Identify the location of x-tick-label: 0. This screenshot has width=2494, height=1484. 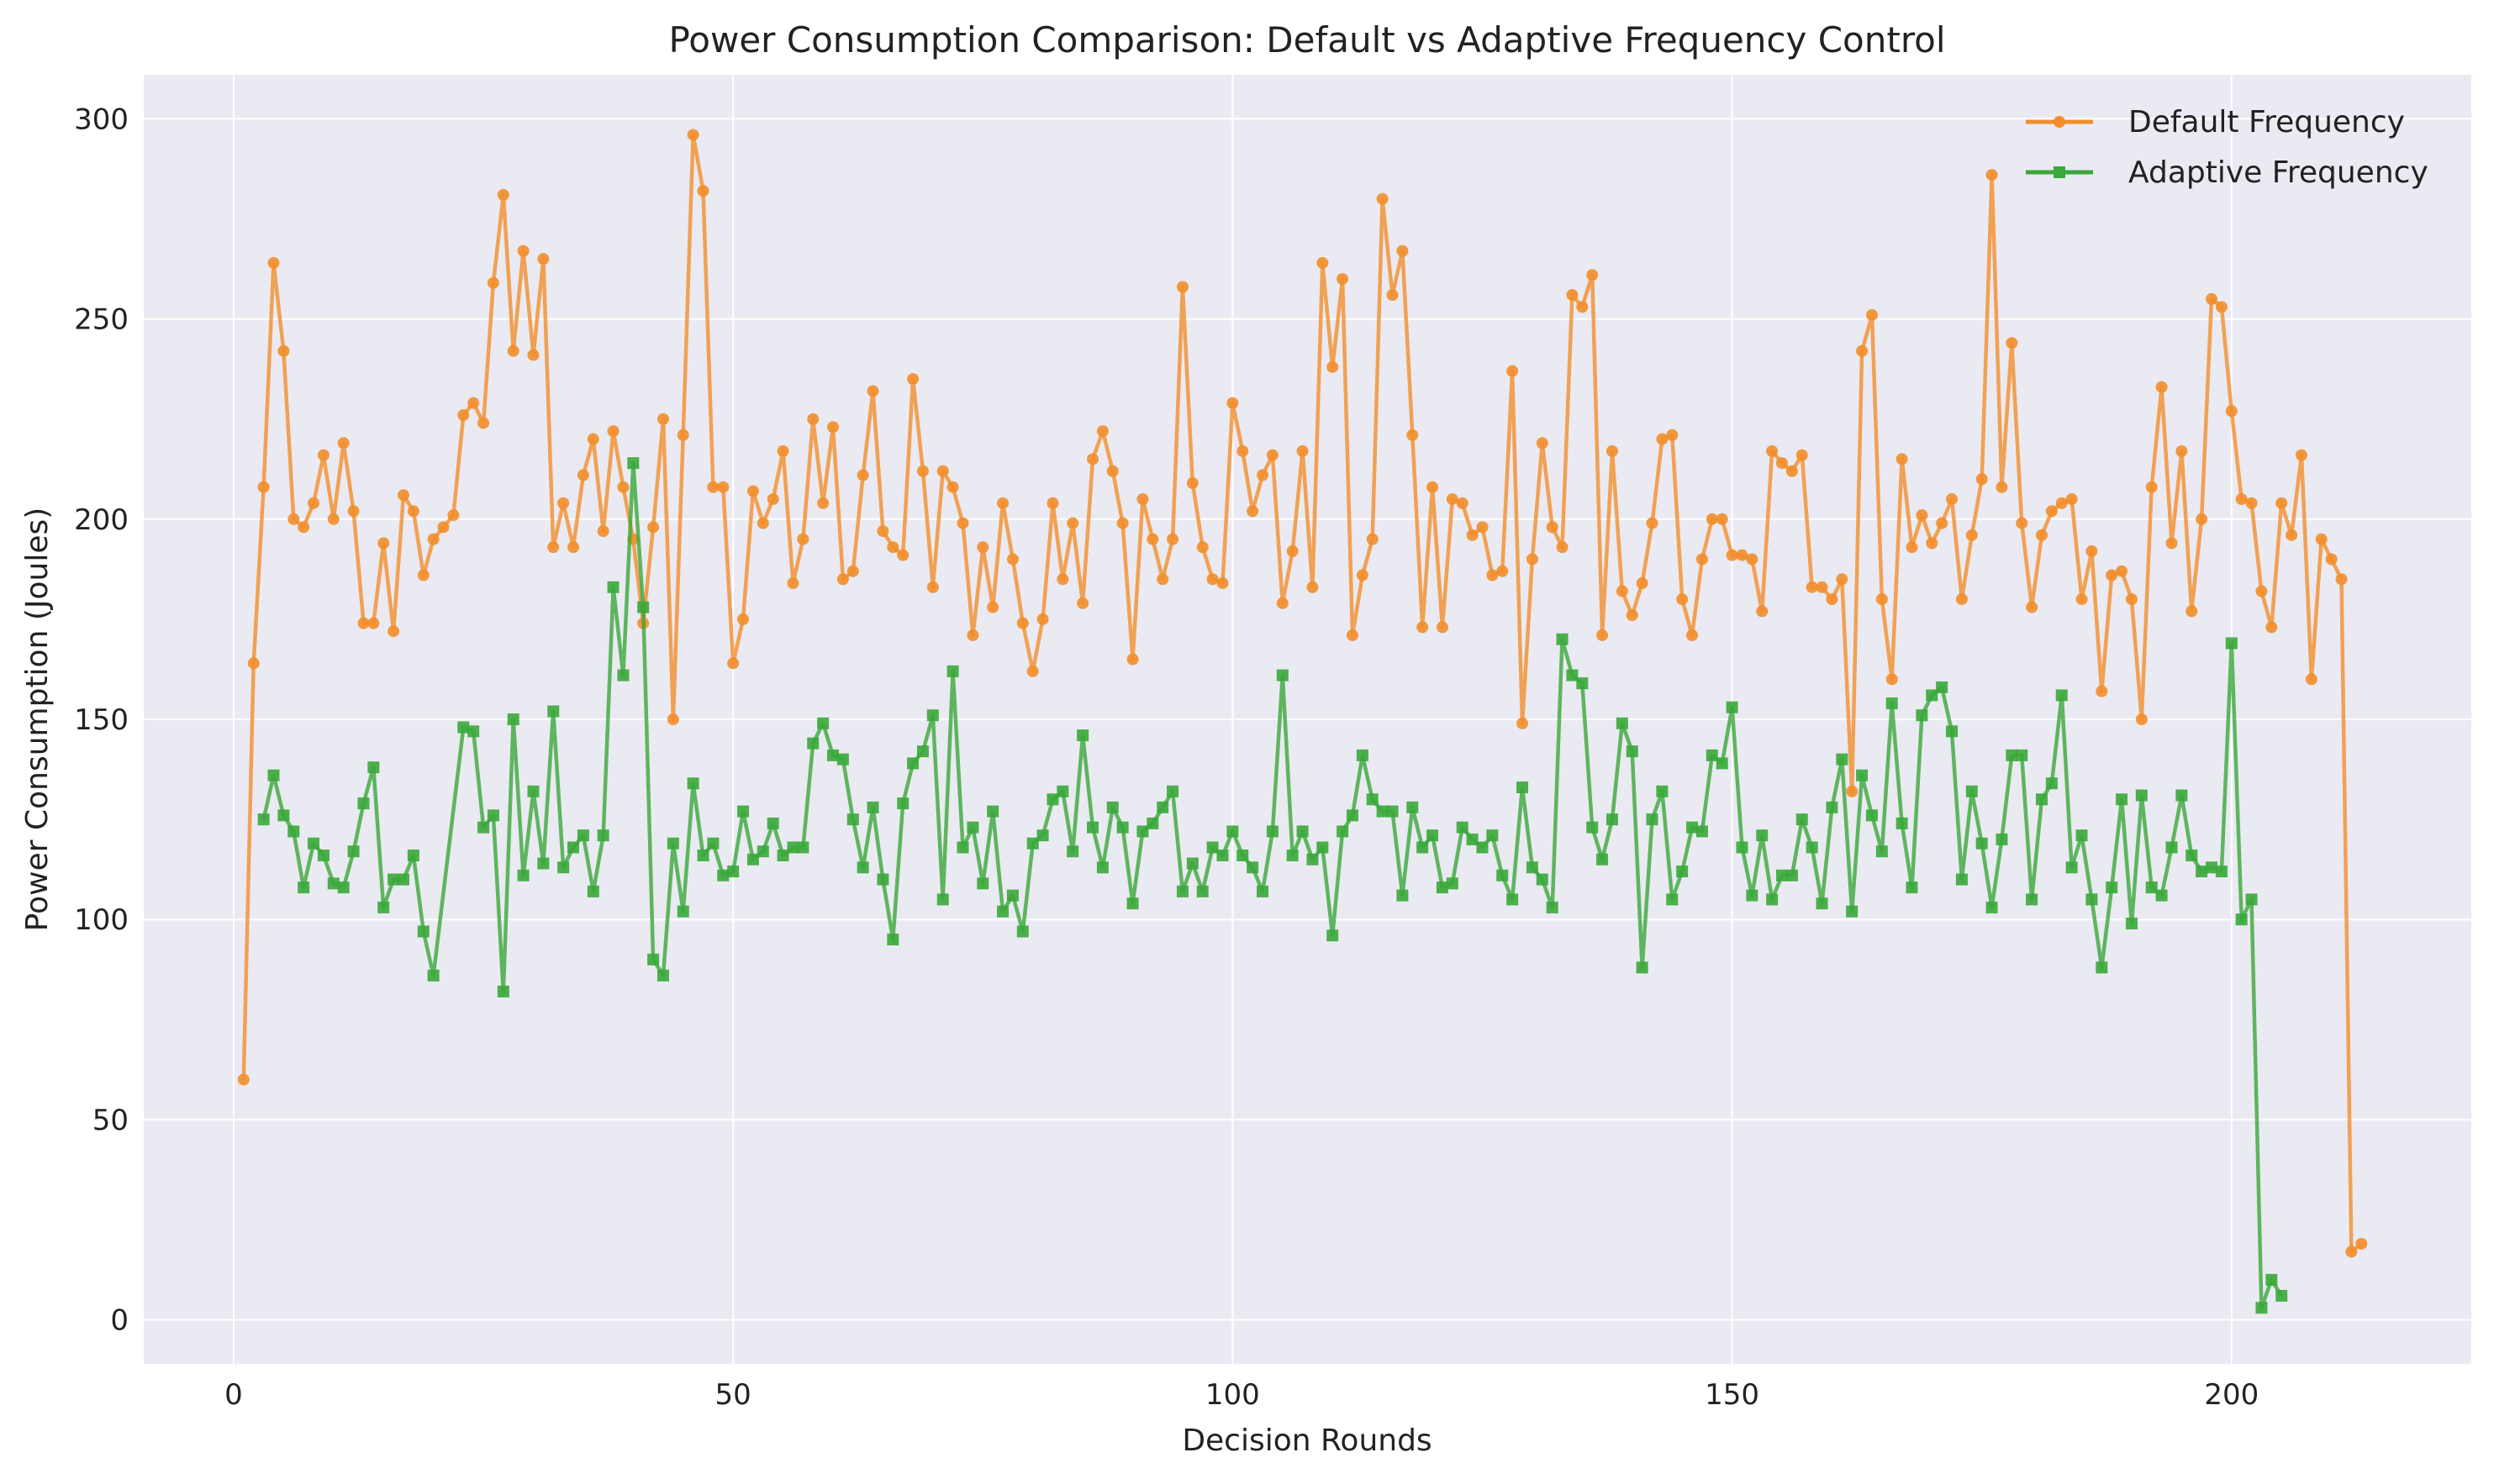
(233, 1395).